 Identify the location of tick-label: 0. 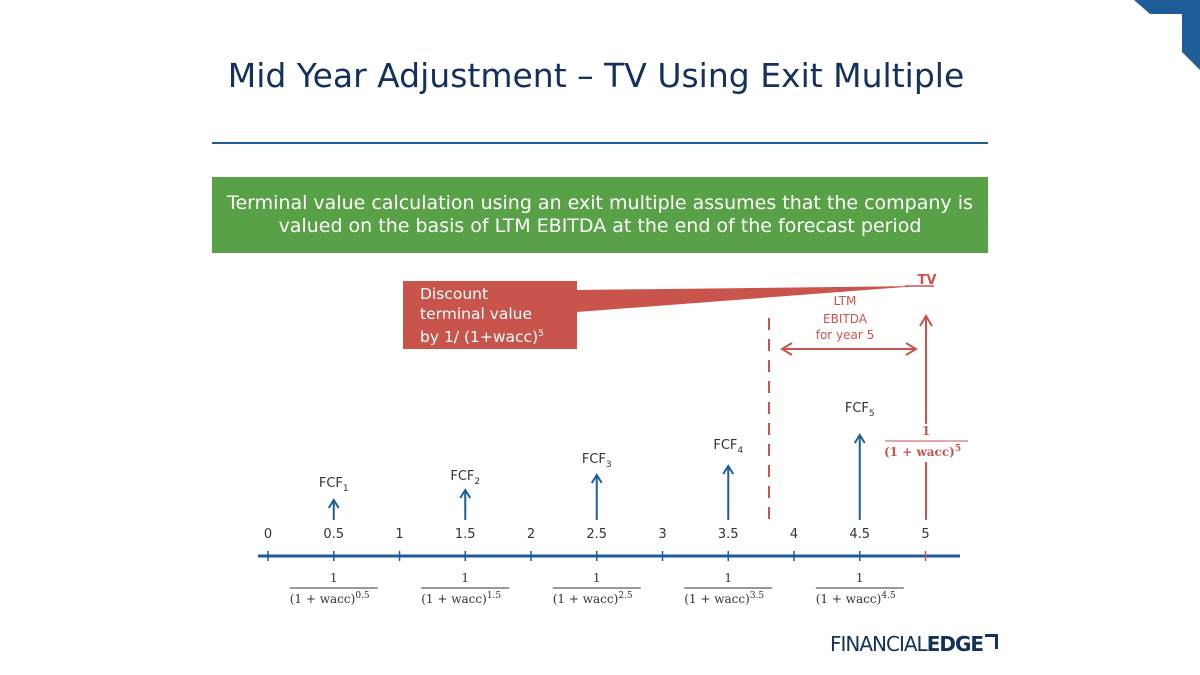
(268, 534).